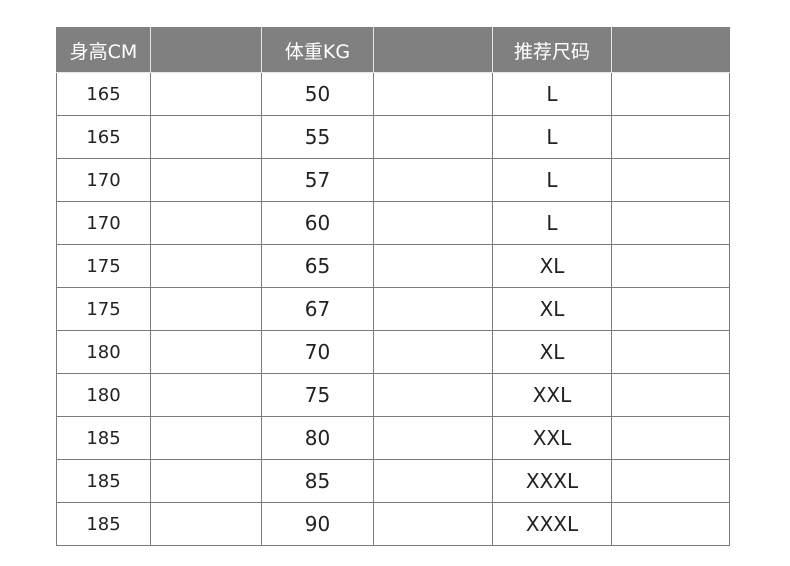 This screenshot has width=790, height=566. What do you see at coordinates (317, 438) in the screenshot?
I see `weight-cell: 80` at bounding box center [317, 438].